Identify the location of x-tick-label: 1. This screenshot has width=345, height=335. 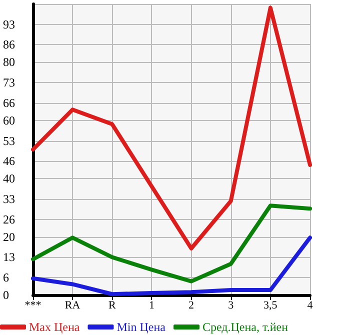
(151, 306).